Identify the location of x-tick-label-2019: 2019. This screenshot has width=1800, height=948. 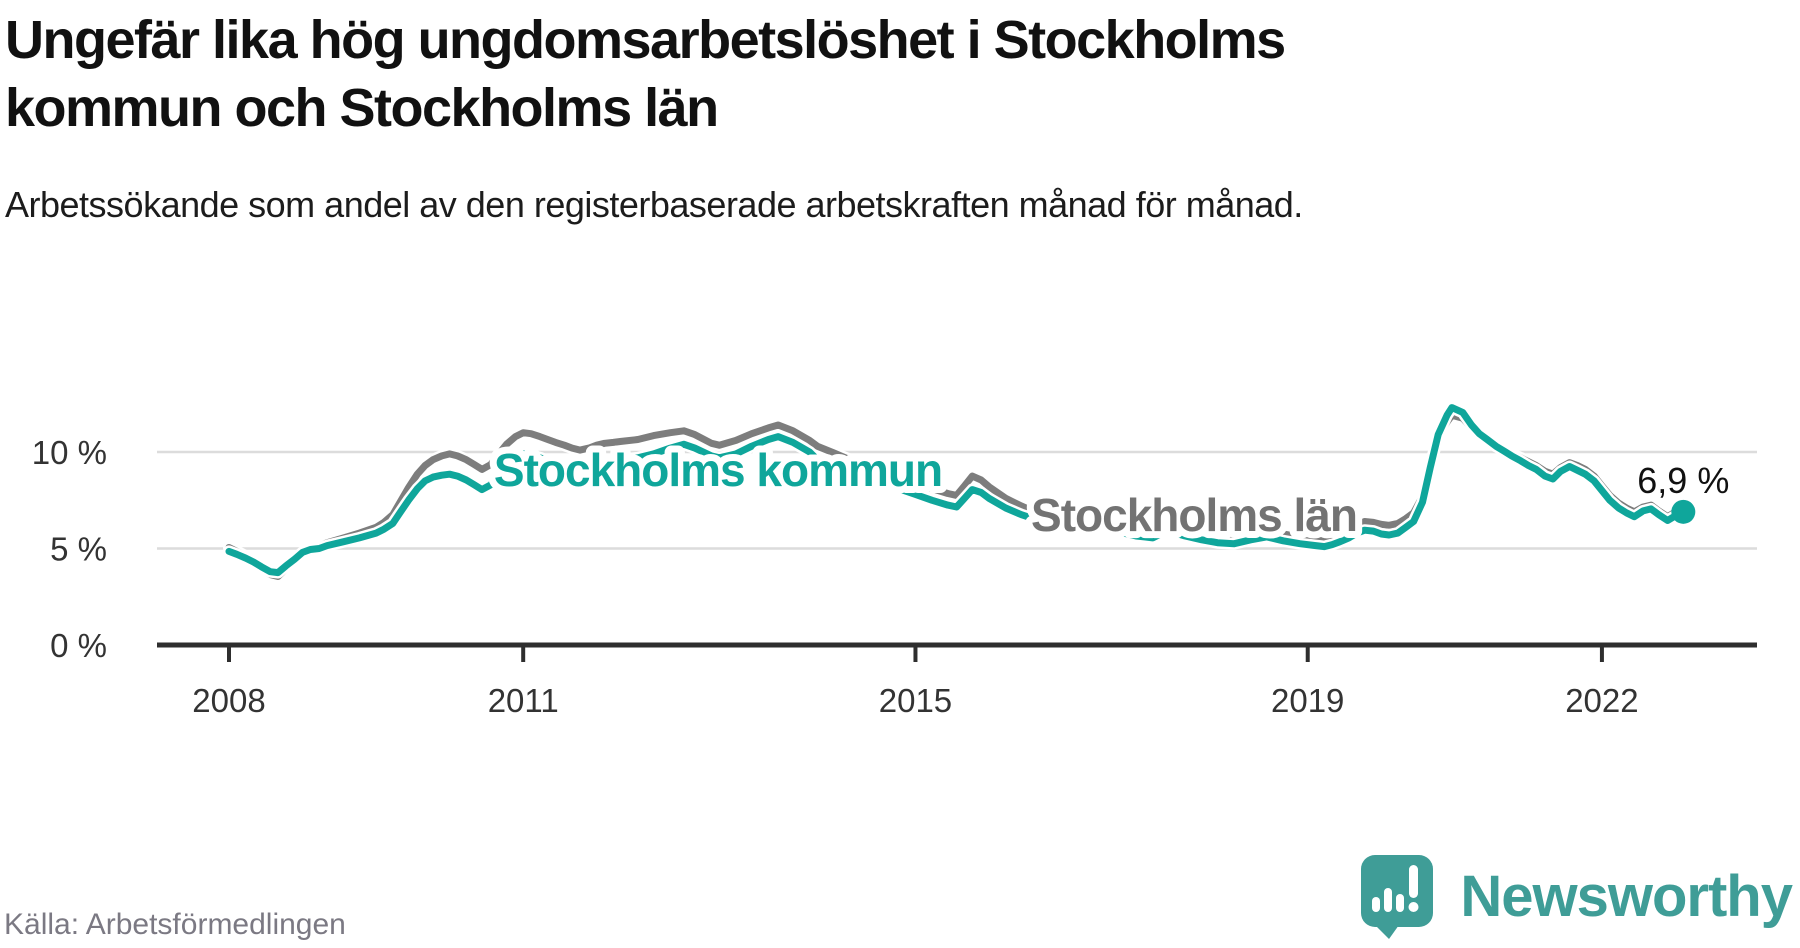
(1307, 700).